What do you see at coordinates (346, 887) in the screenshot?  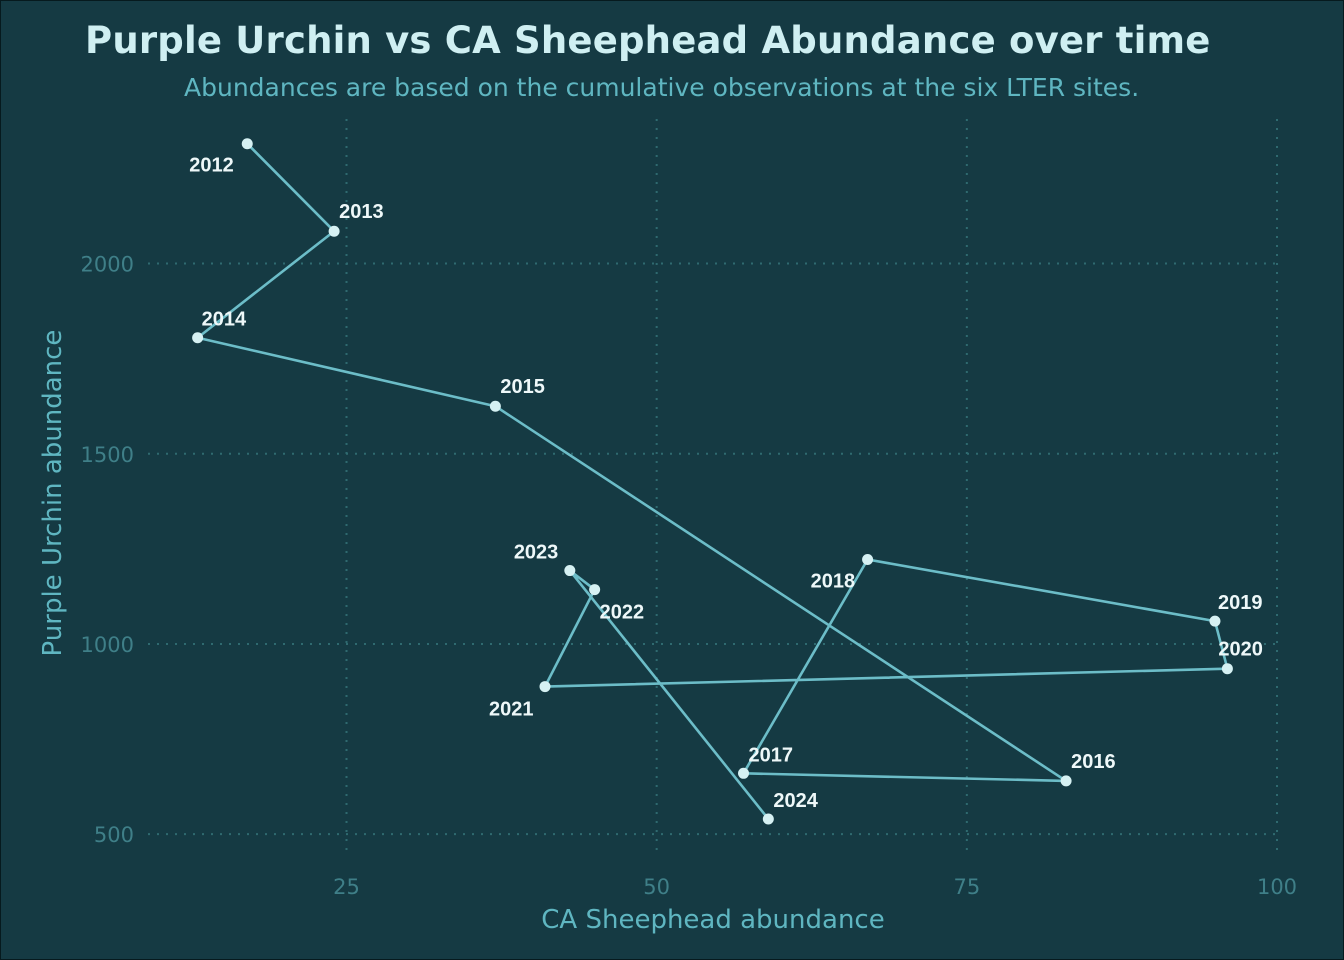 I see `x-tick-label: 25` at bounding box center [346, 887].